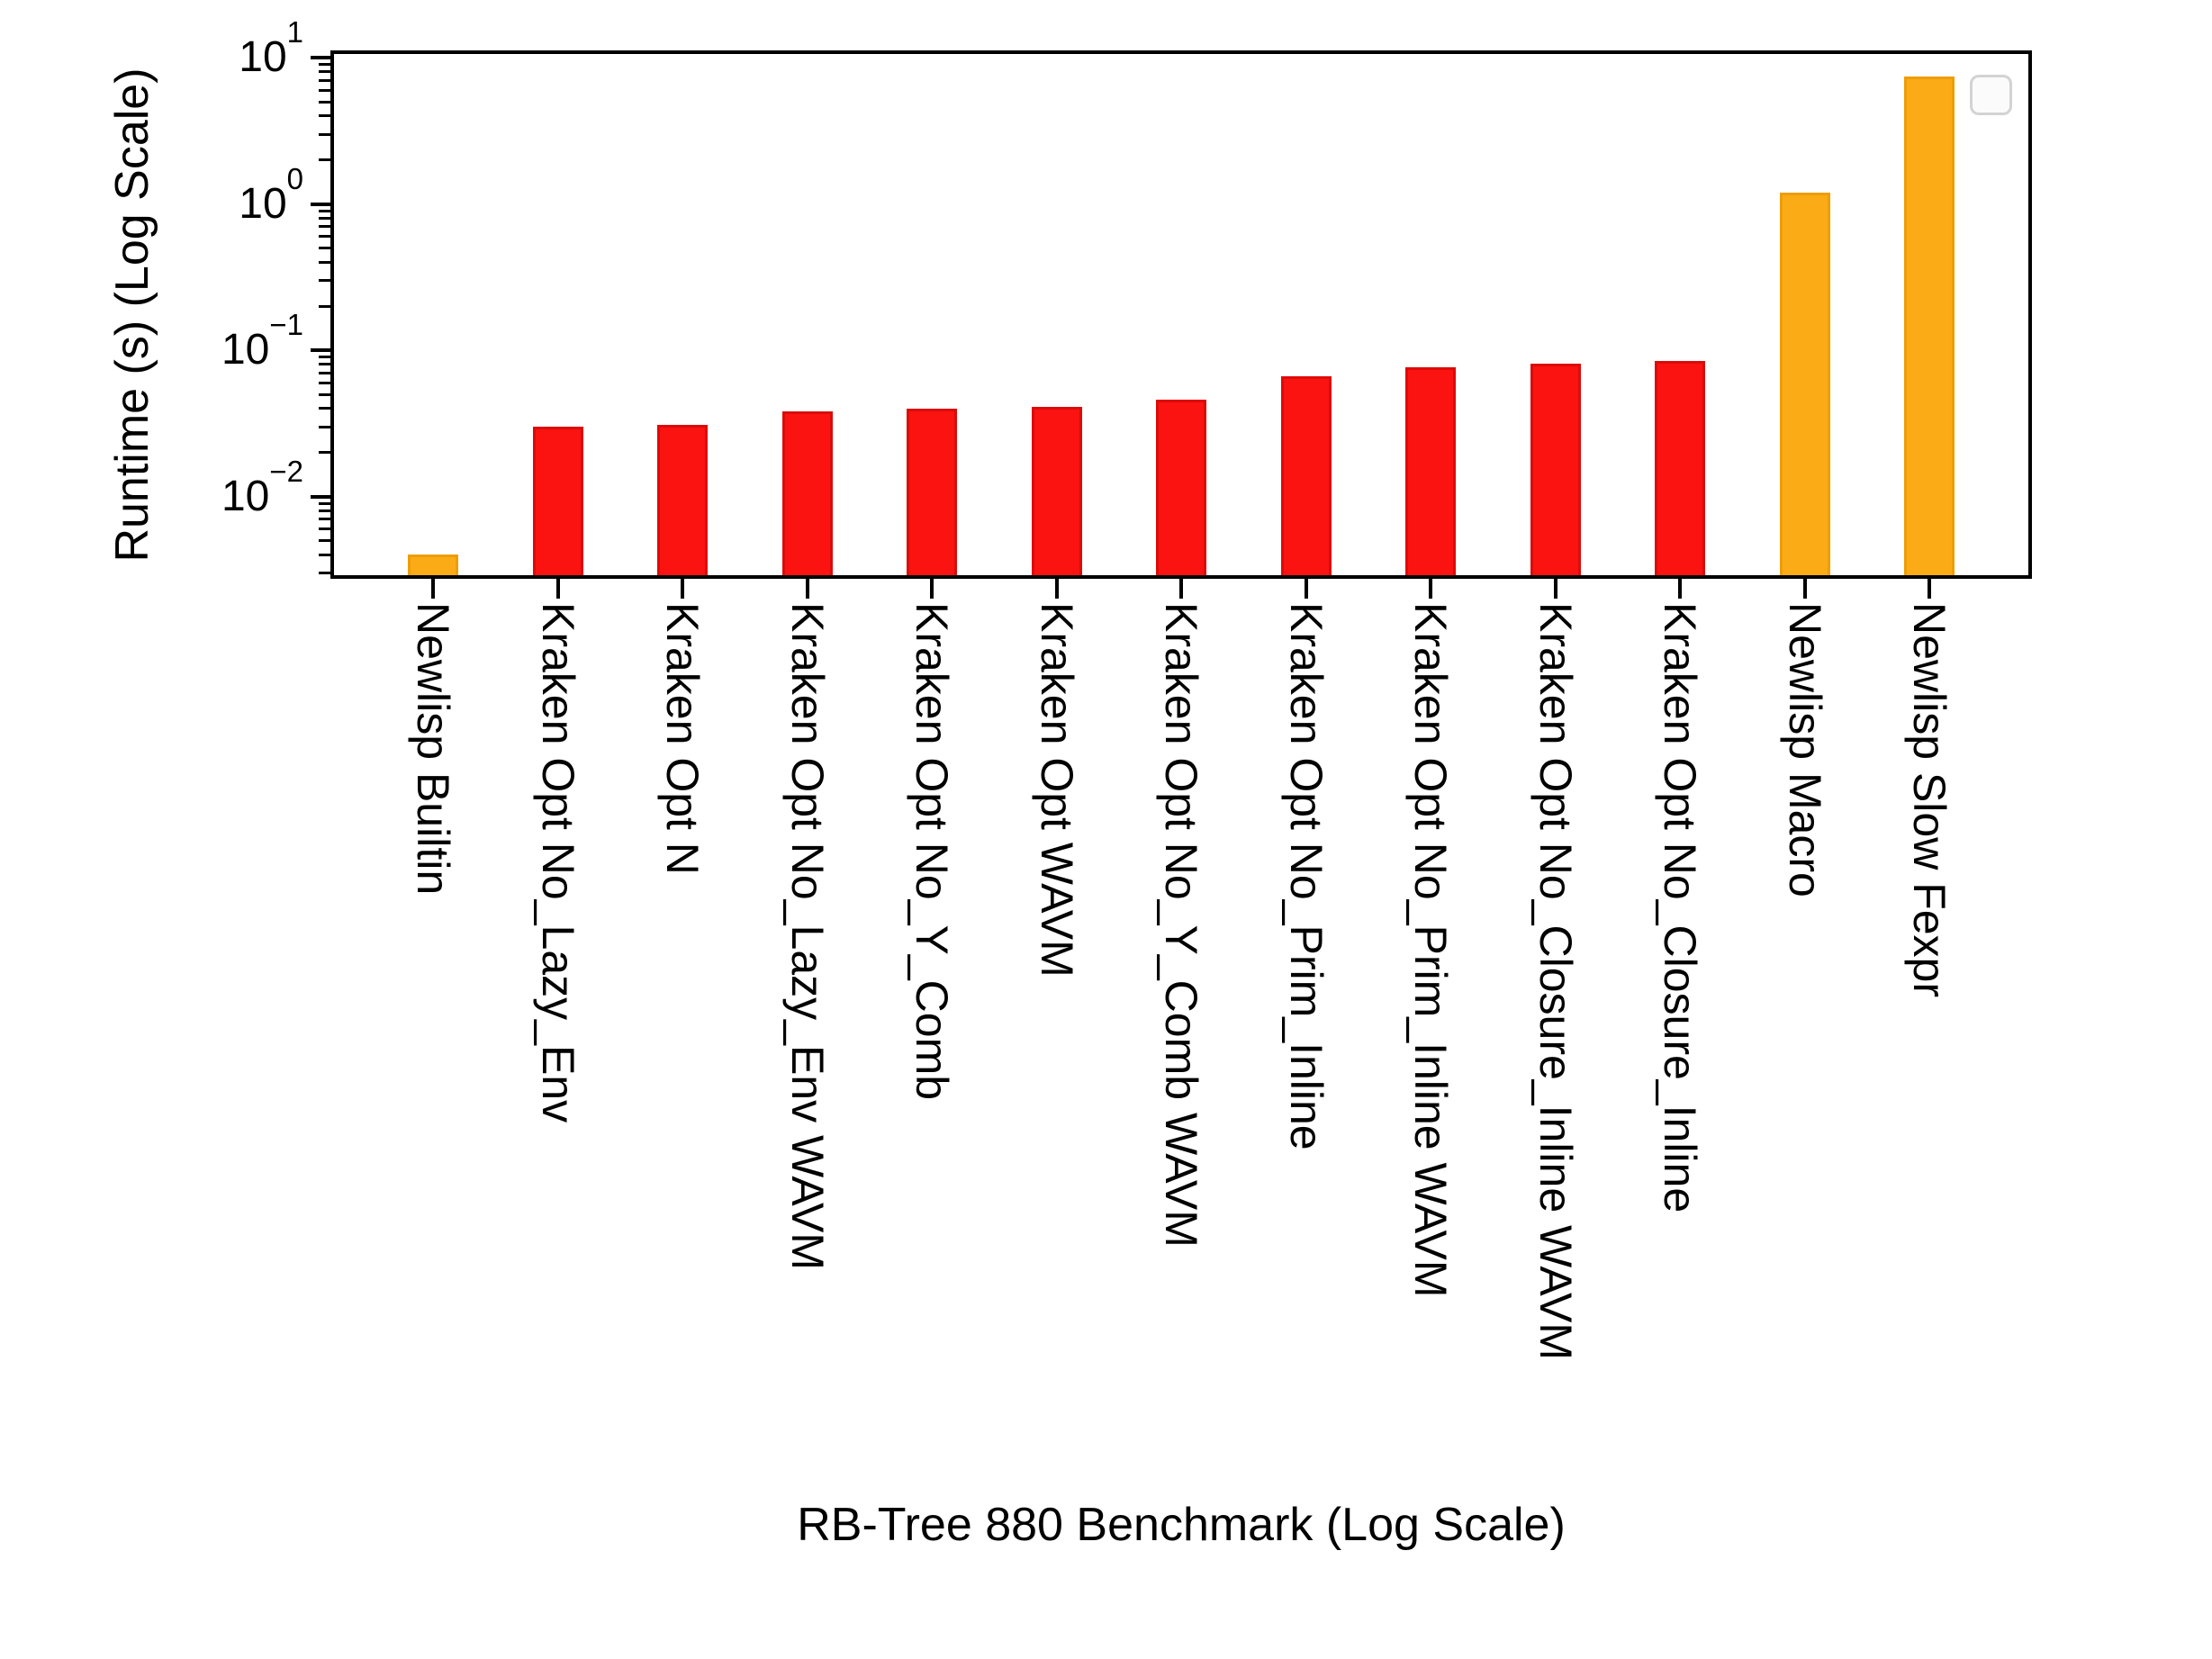 The image size is (2212, 1659). Describe the element at coordinates (271, 48) in the screenshot. I see `y-tick-label: 10¹` at that location.